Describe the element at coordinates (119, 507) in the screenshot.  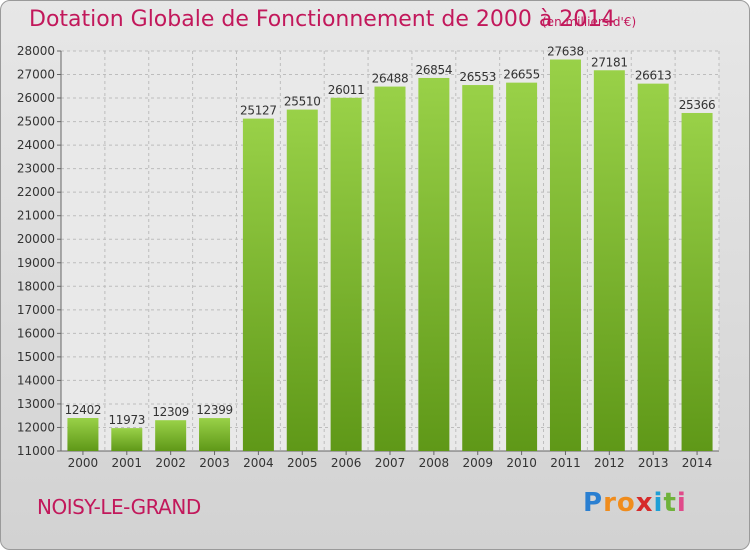
I see `commune-name: NOISY-LE-GRAND` at that location.